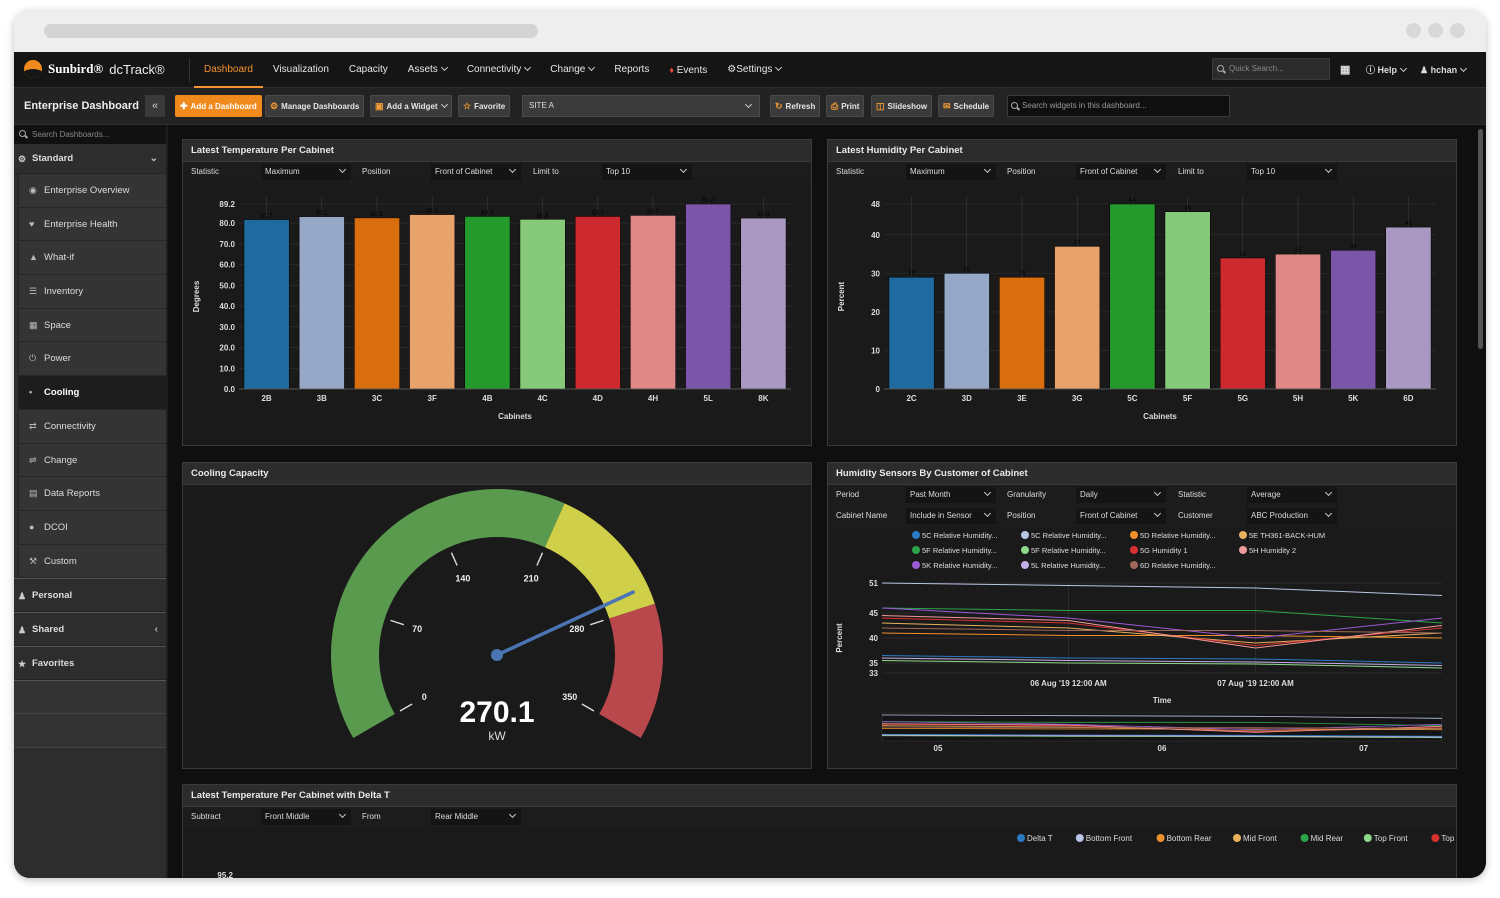  Describe the element at coordinates (228, 70) in the screenshot. I see `nav-dashboard: Dashboard` at that location.